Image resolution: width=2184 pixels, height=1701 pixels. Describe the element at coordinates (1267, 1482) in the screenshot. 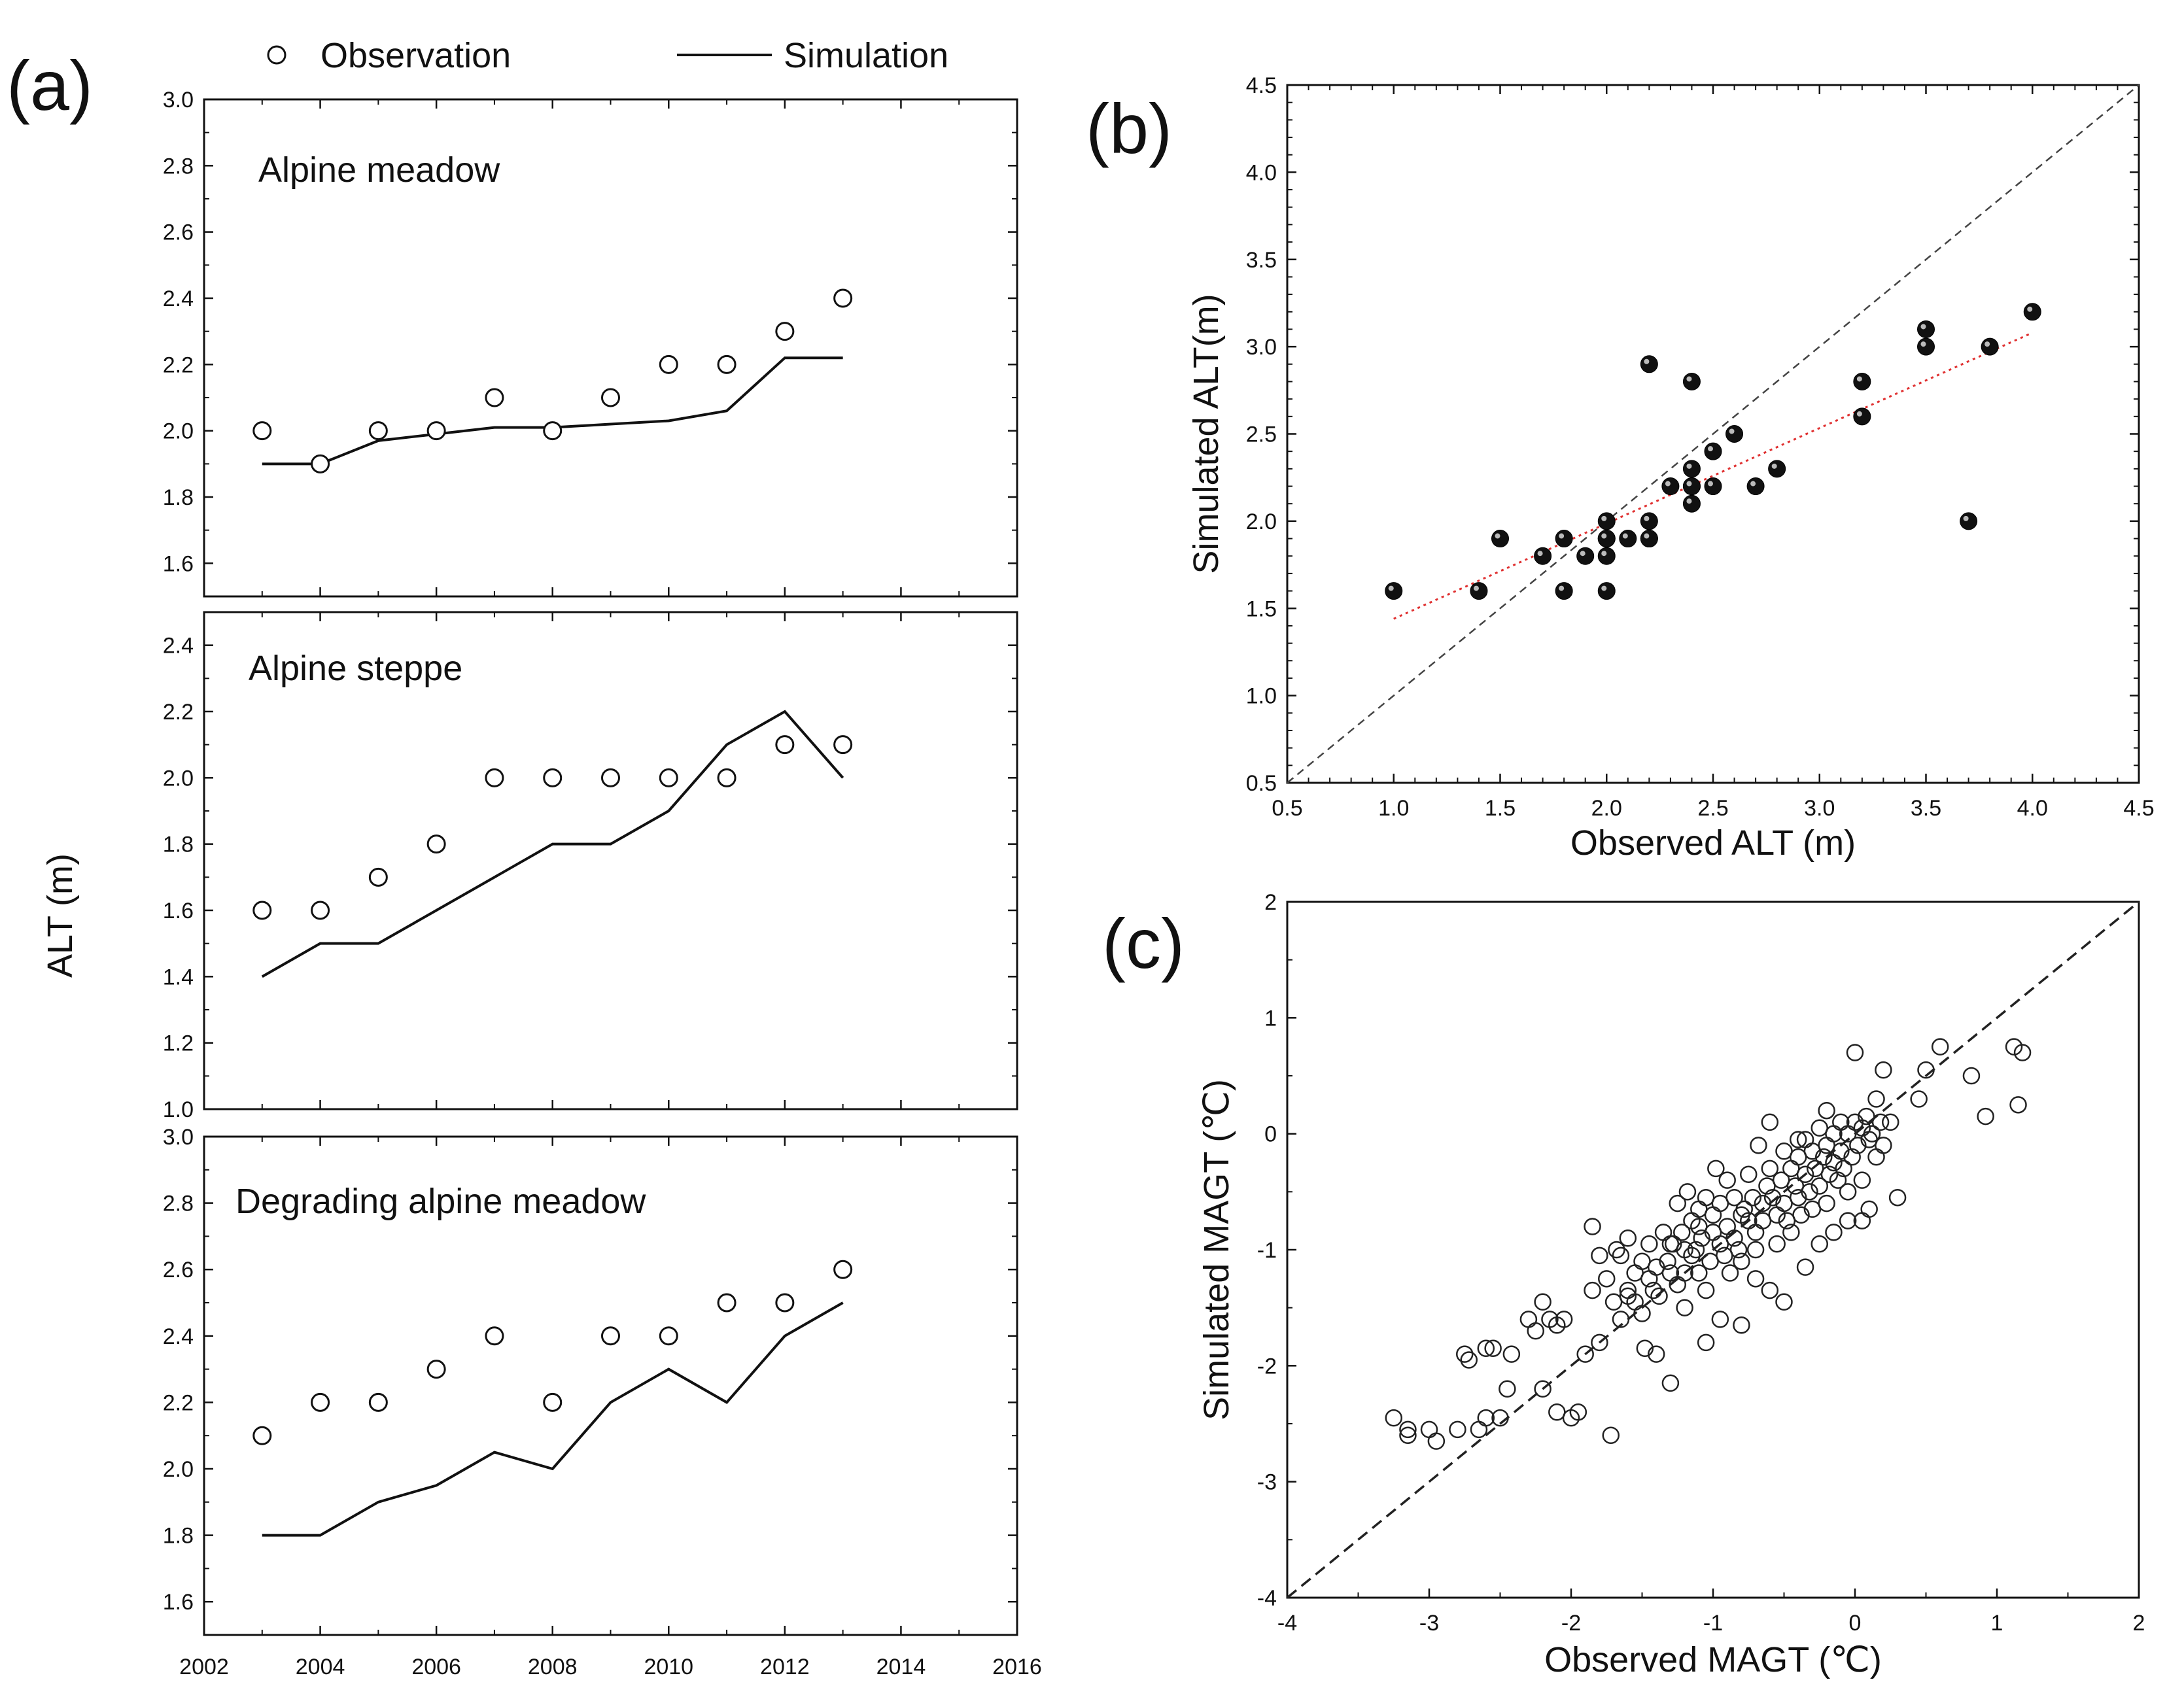

I see `y-tick-label: -3` at that location.